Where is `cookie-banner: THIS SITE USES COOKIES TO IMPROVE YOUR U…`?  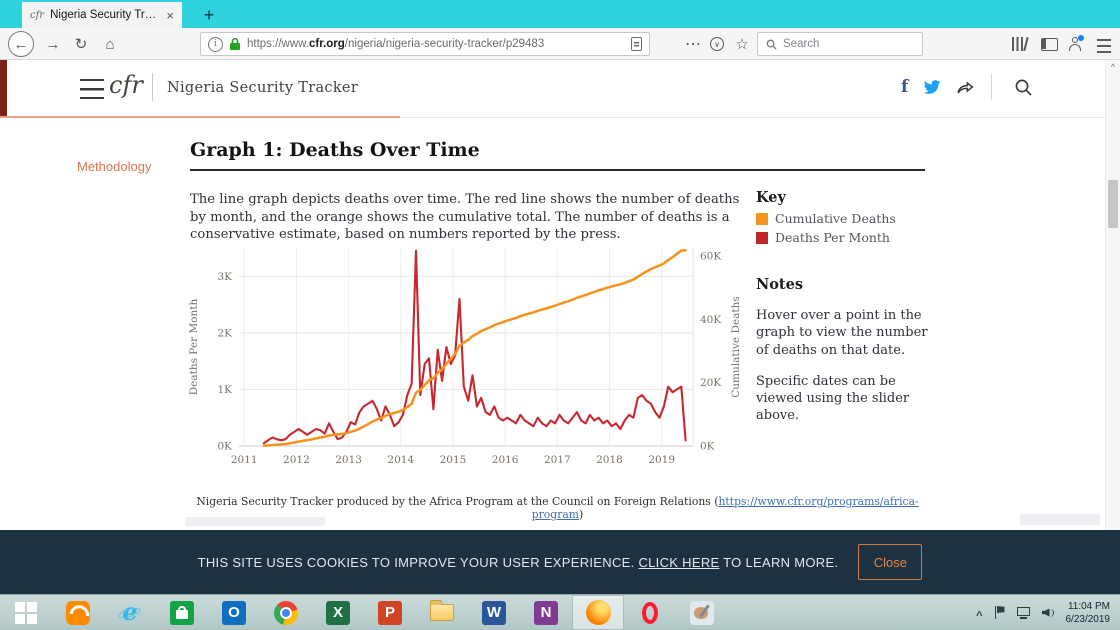 cookie-banner: THIS SITE USES COOKIES TO IMPROVE YOUR U… is located at coordinates (560, 562).